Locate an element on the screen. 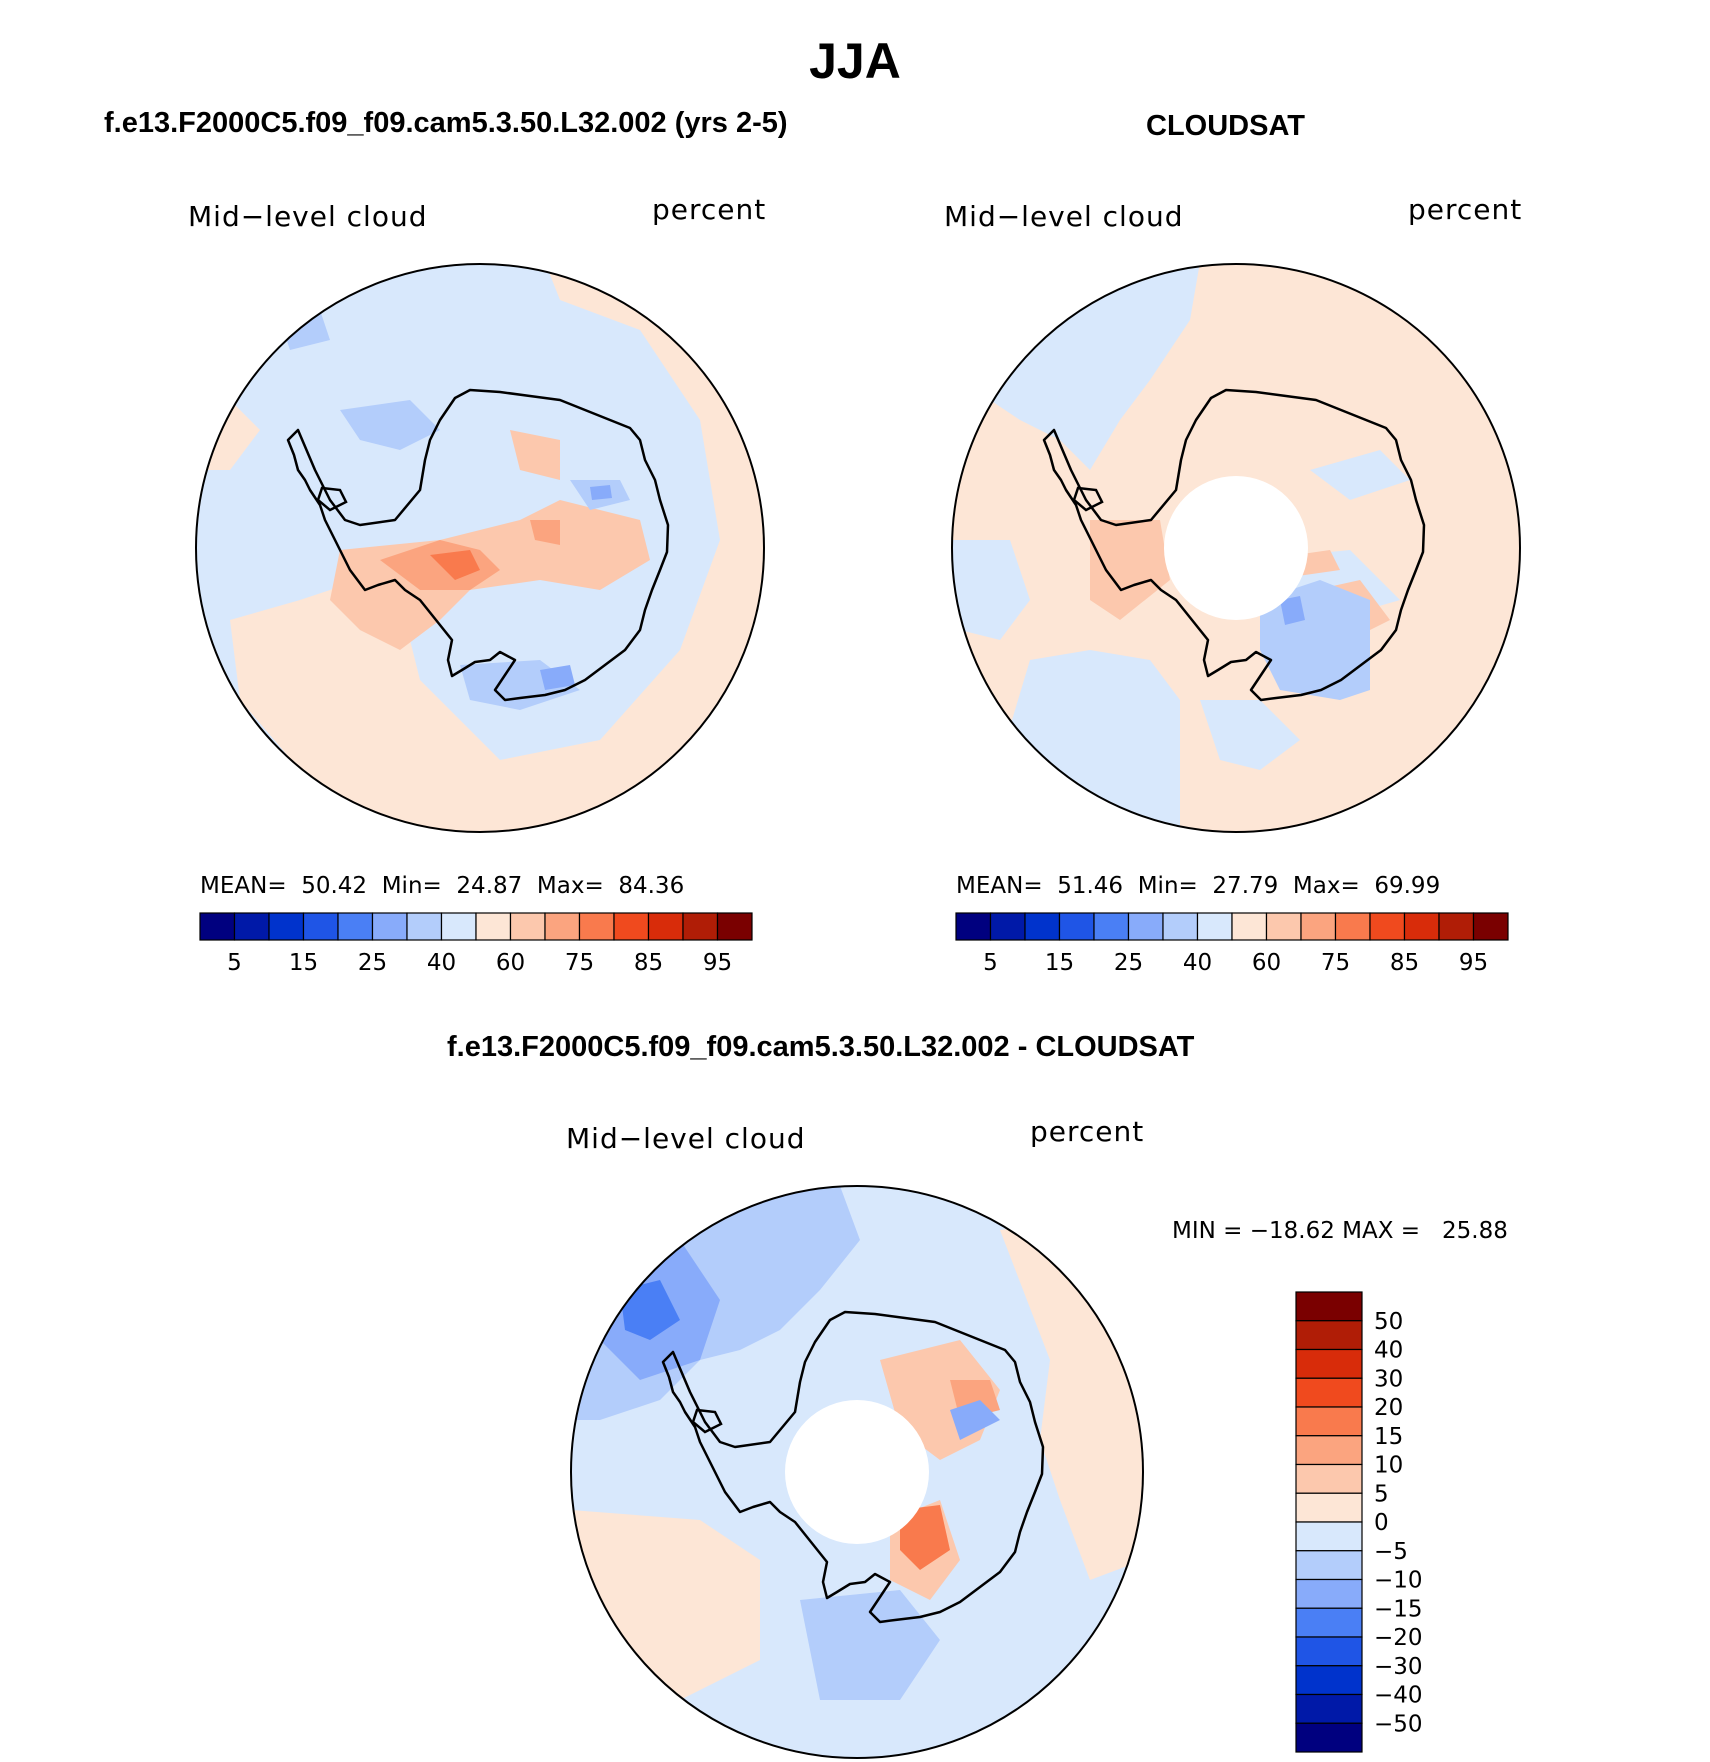 The image size is (1710, 1762). obs-polar-gap is located at coordinates (1236, 548).